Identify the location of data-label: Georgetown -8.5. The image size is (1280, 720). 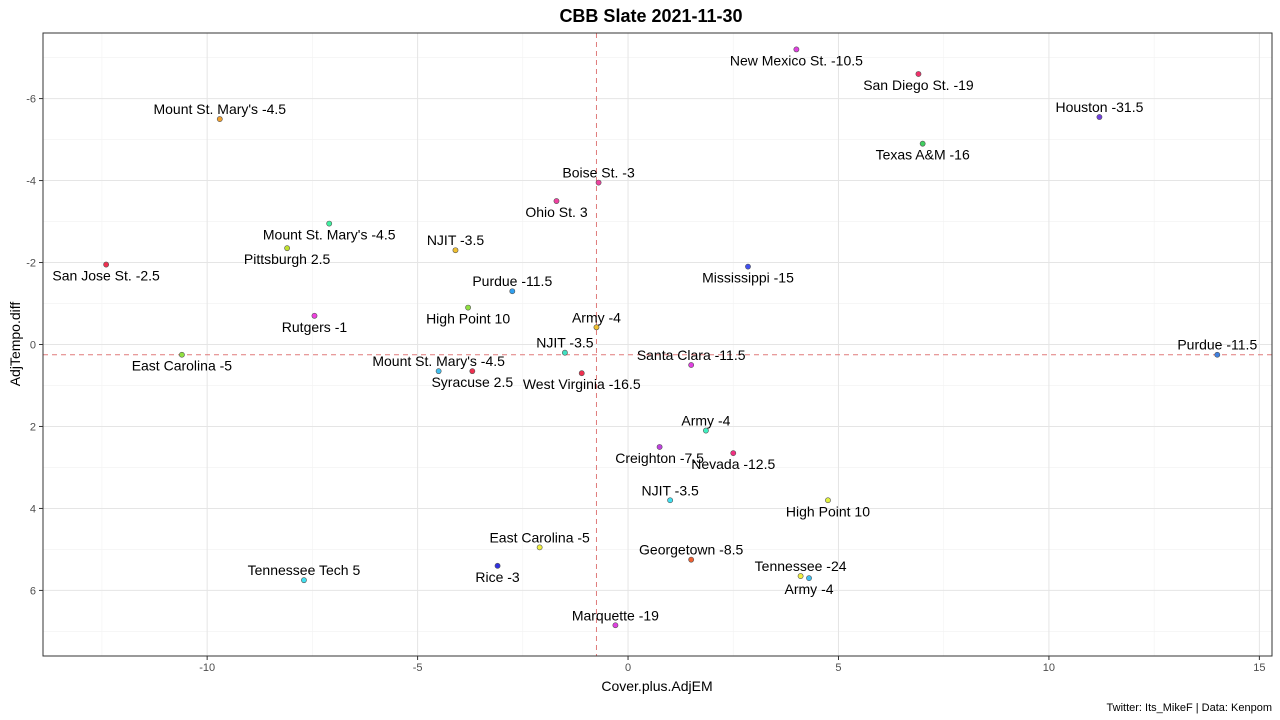
(691, 550).